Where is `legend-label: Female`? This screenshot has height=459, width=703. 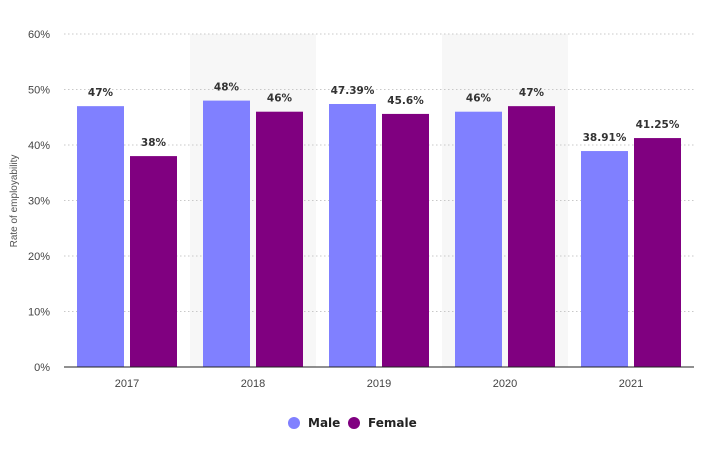 legend-label: Female is located at coordinates (392, 423).